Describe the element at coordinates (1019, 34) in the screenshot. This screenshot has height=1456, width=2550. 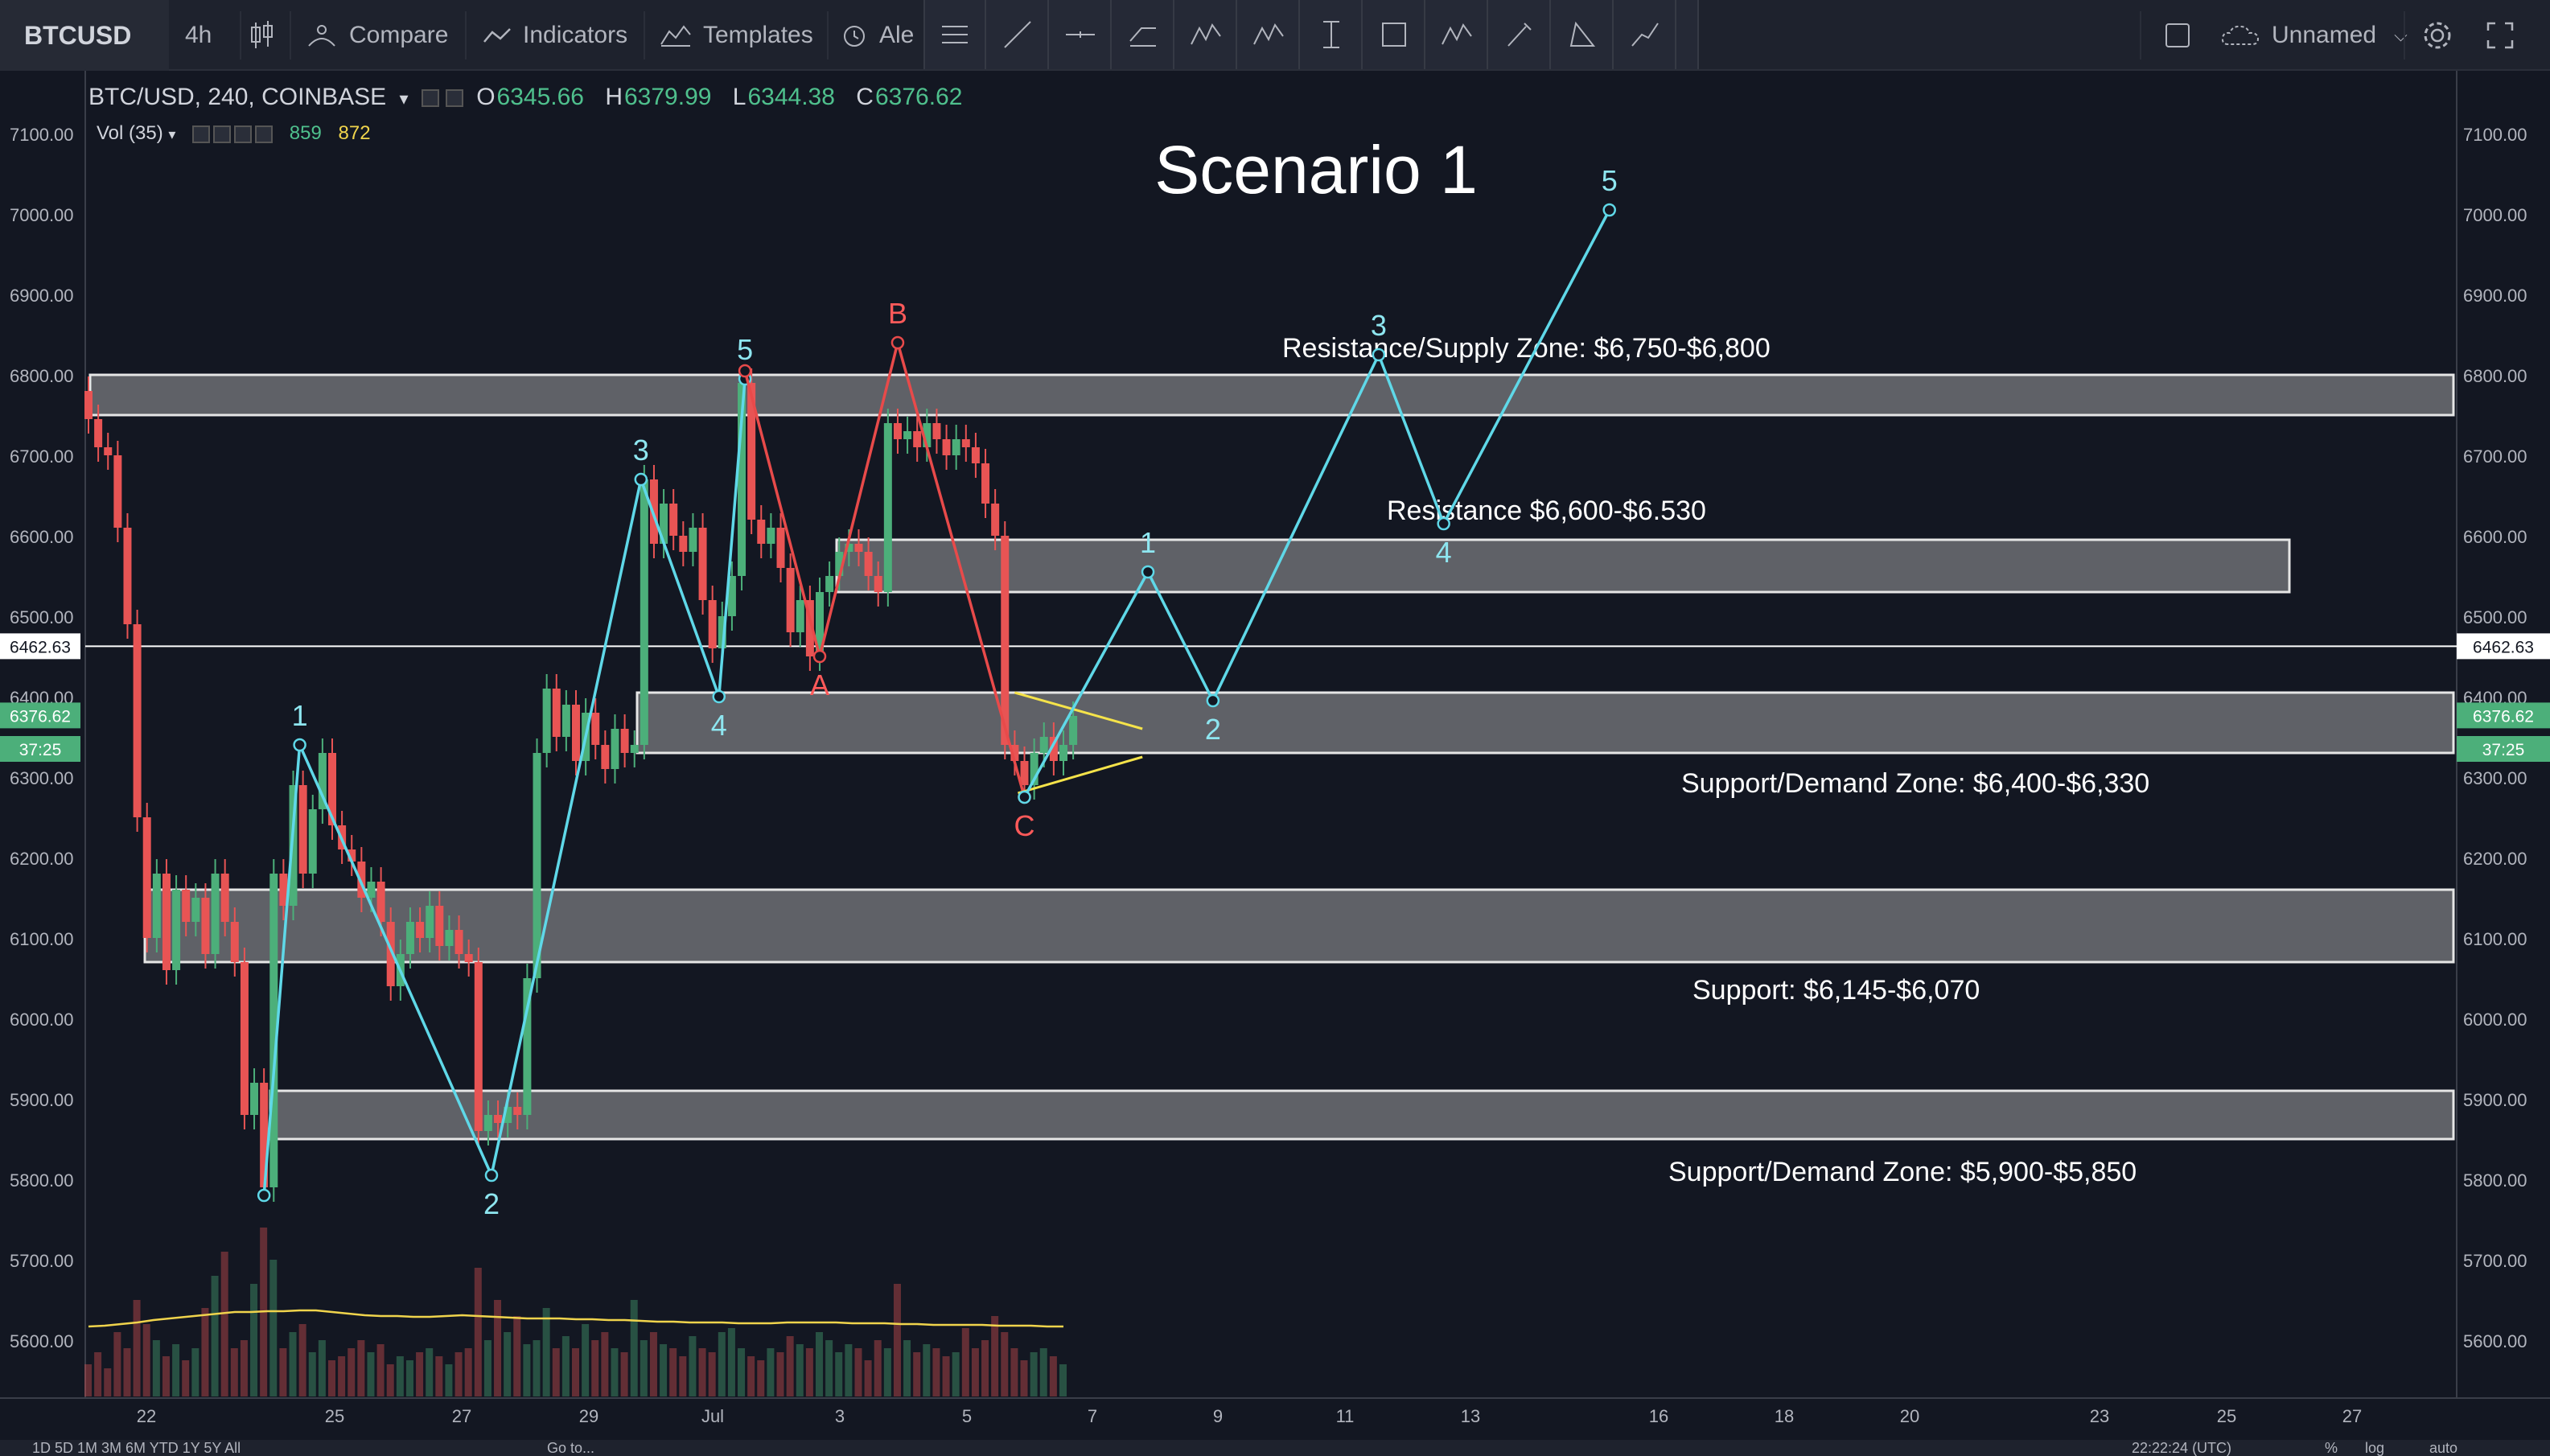
I see `trend-line-icon` at that location.